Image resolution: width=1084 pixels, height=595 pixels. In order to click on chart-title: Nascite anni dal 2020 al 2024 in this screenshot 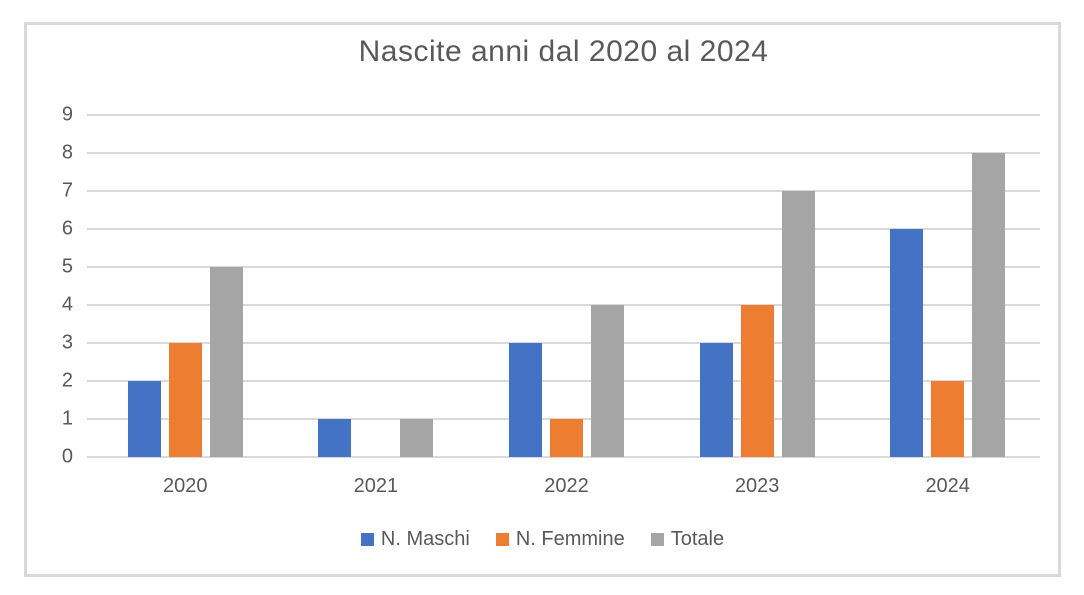, I will do `click(563, 51)`.